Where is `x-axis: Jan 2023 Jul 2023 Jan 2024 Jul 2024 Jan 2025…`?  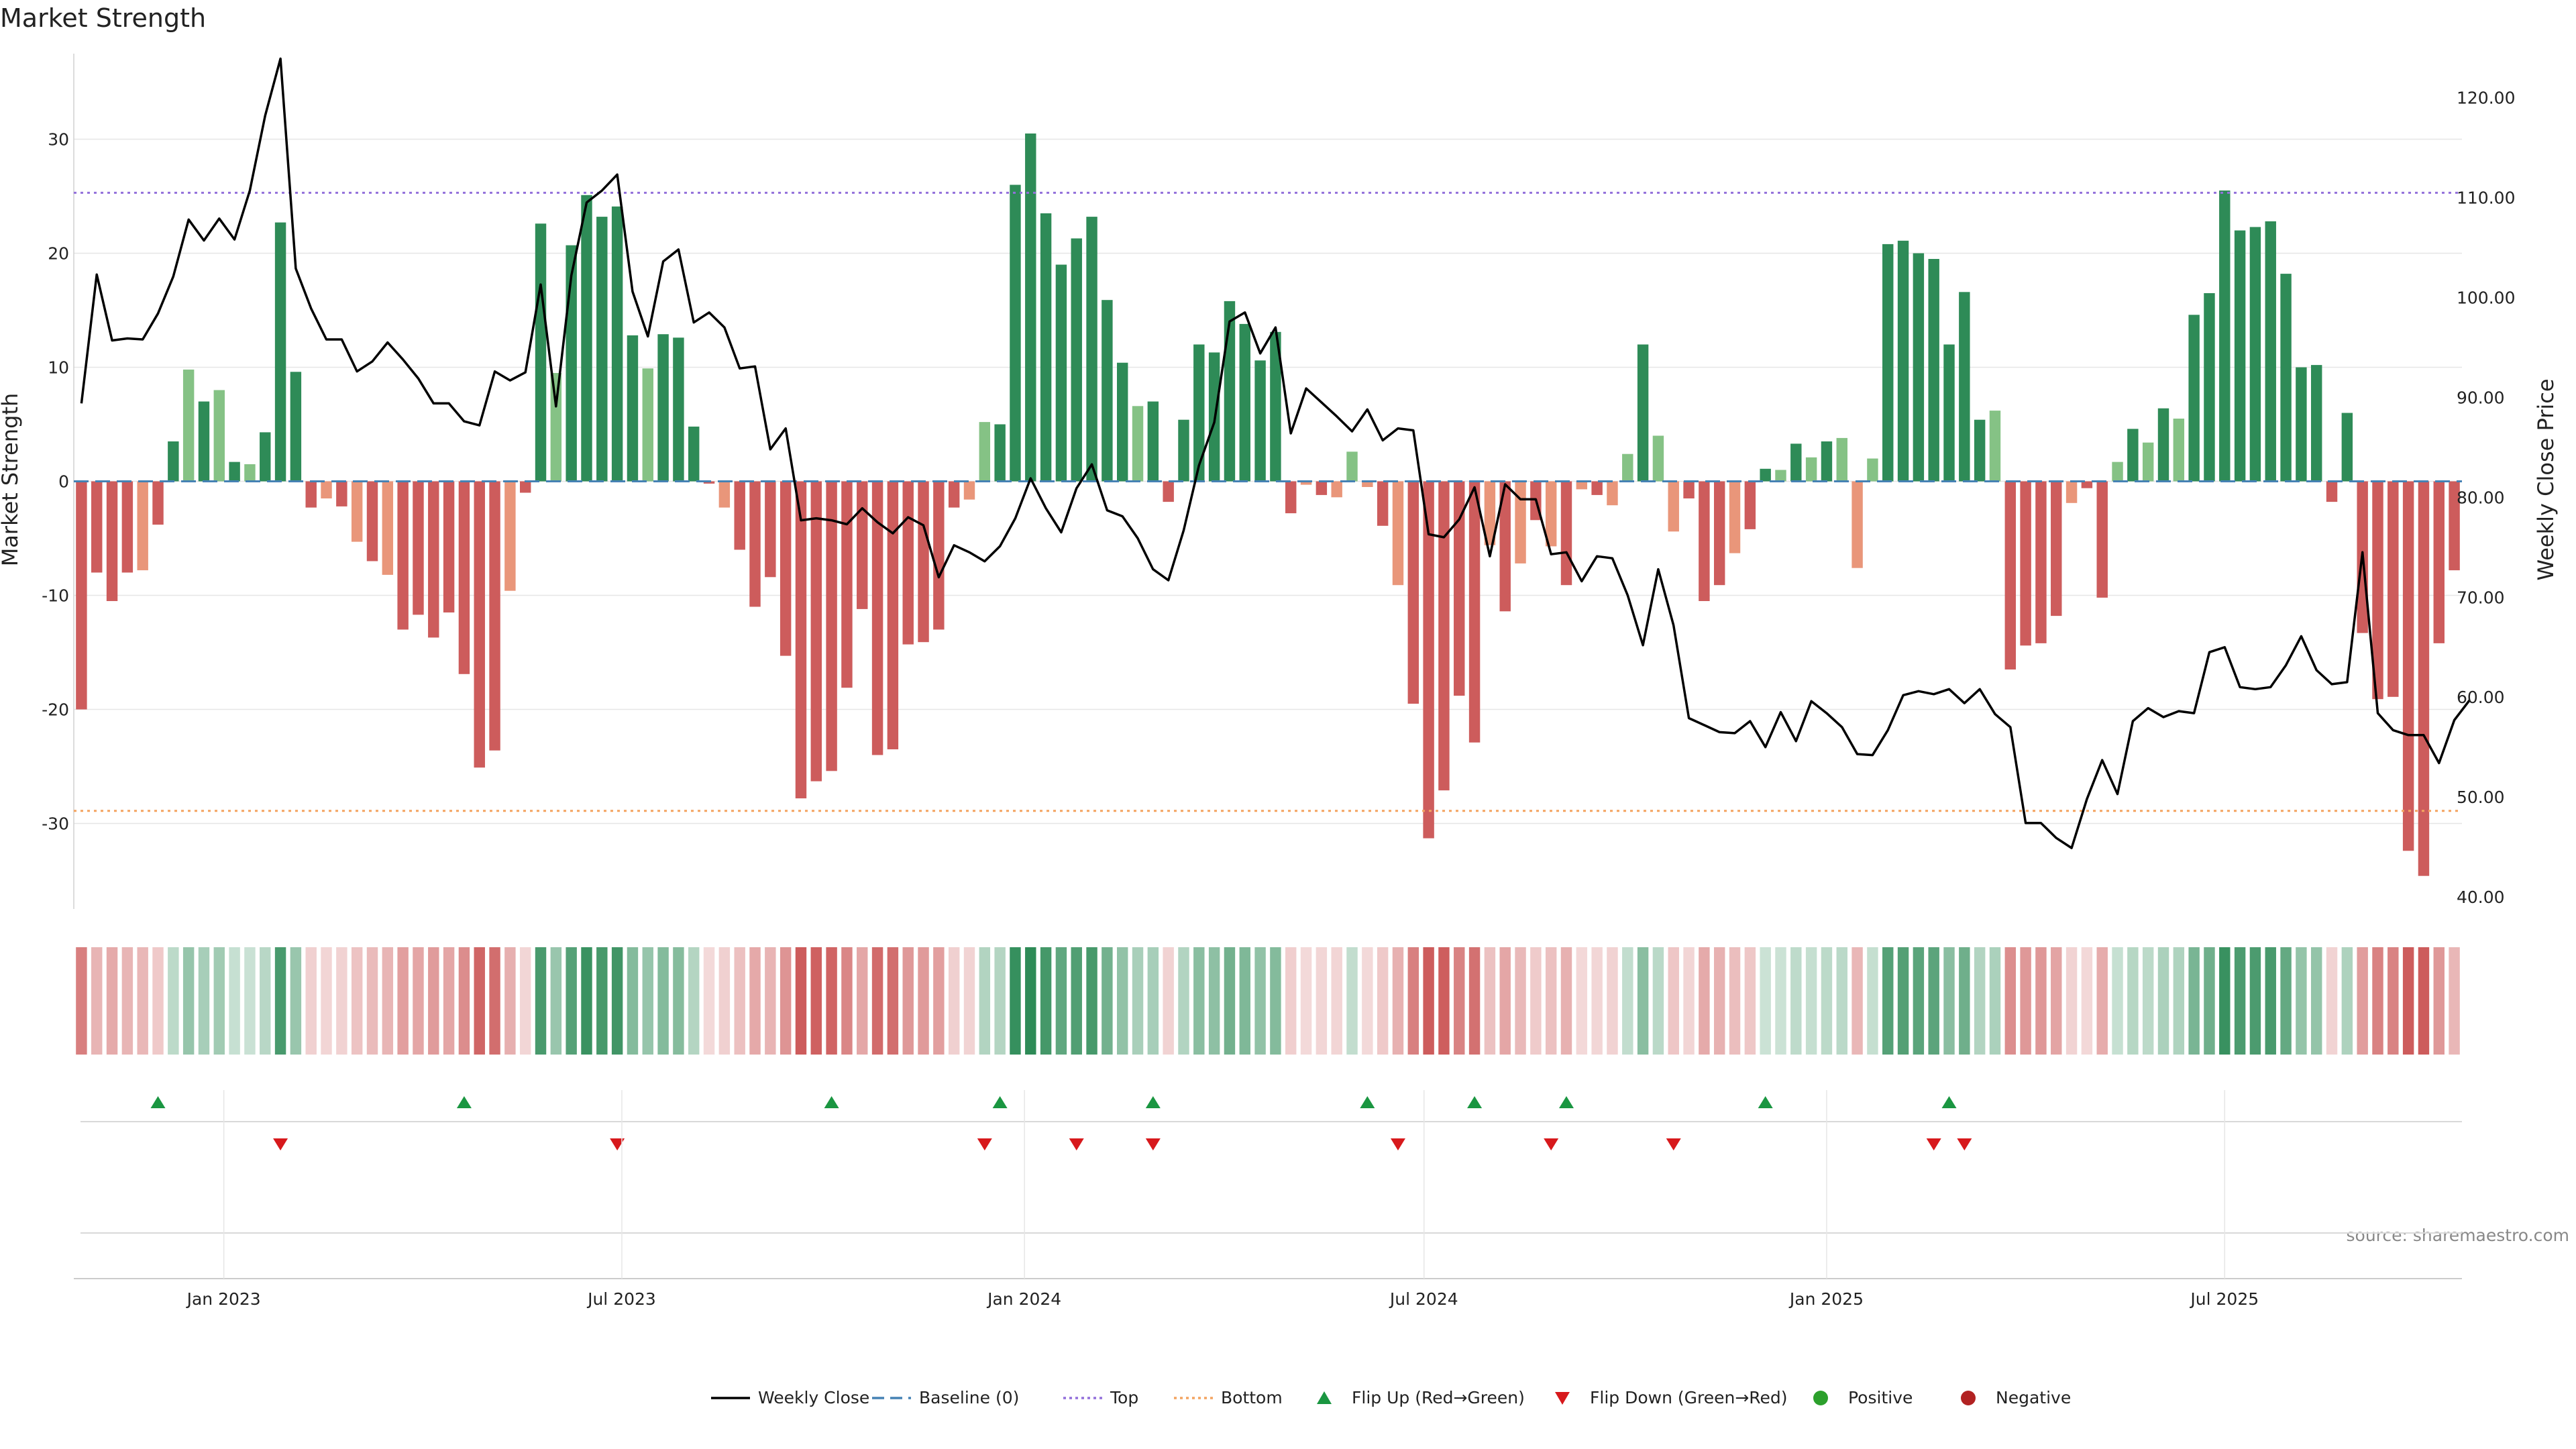
x-axis: Jan 2023 Jul 2023 Jan 2024 Jul 2024 Jan 2025… is located at coordinates (1268, 1199).